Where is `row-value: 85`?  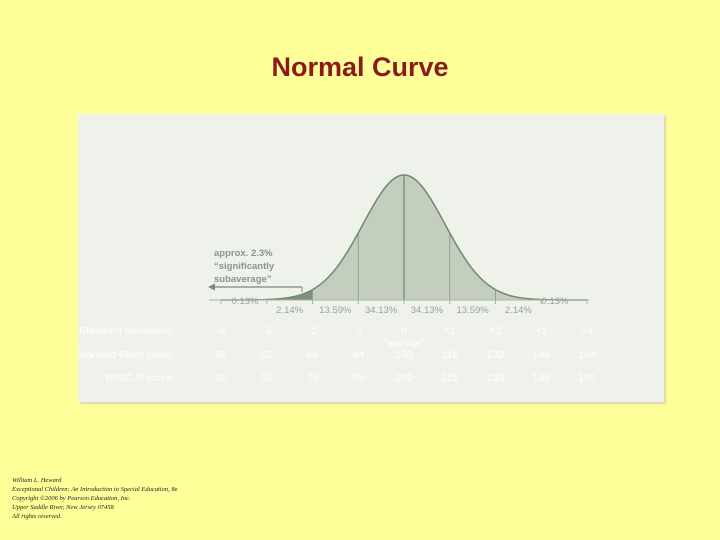 row-value: 85 is located at coordinates (358, 378).